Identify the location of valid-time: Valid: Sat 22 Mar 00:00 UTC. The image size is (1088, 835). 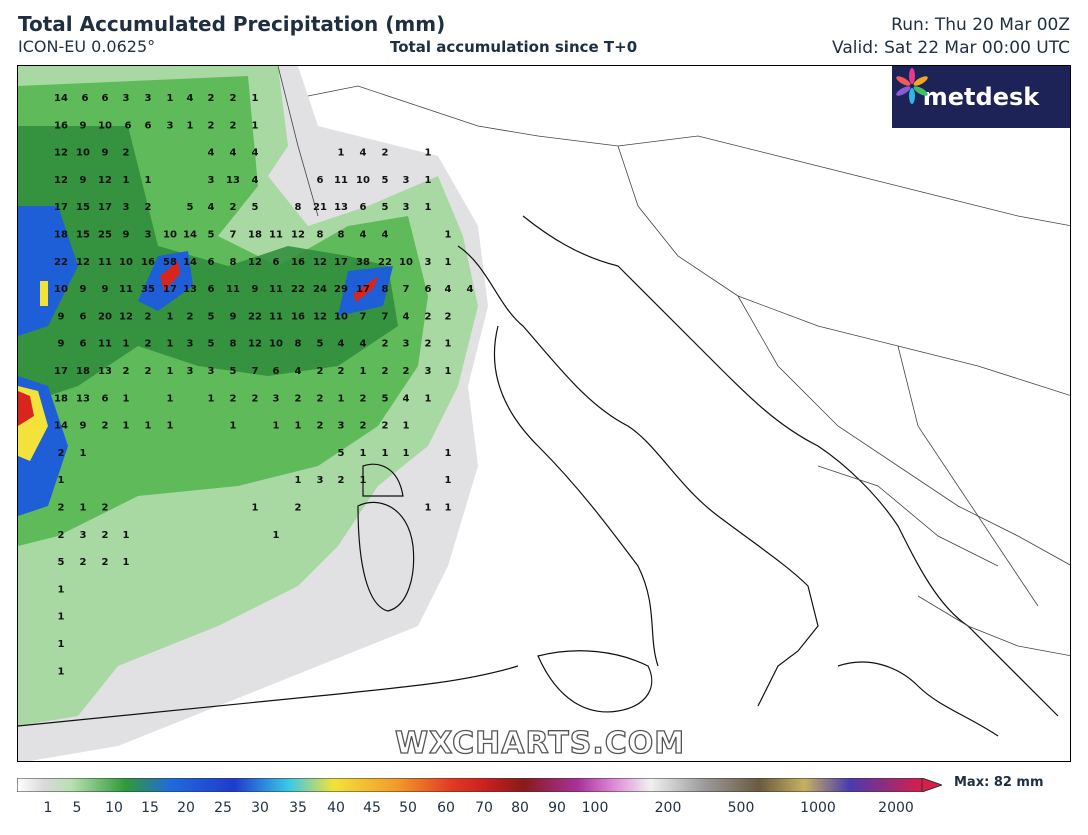
(951, 48).